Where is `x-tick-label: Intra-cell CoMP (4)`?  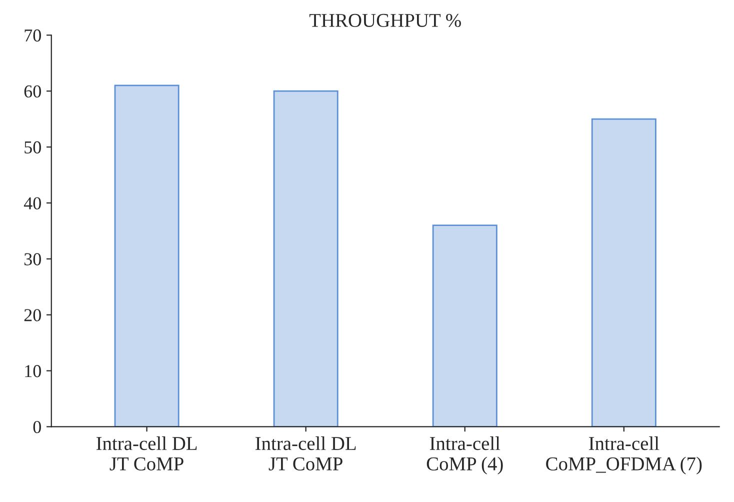
x-tick-label: Intra-cell CoMP (4) is located at coordinates (464, 455).